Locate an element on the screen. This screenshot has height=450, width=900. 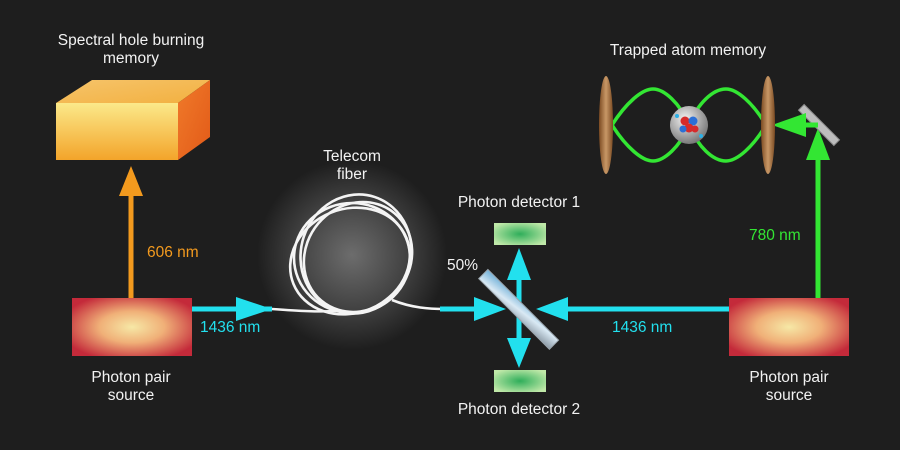
cyan-beam-right is located at coordinates (632, 309).